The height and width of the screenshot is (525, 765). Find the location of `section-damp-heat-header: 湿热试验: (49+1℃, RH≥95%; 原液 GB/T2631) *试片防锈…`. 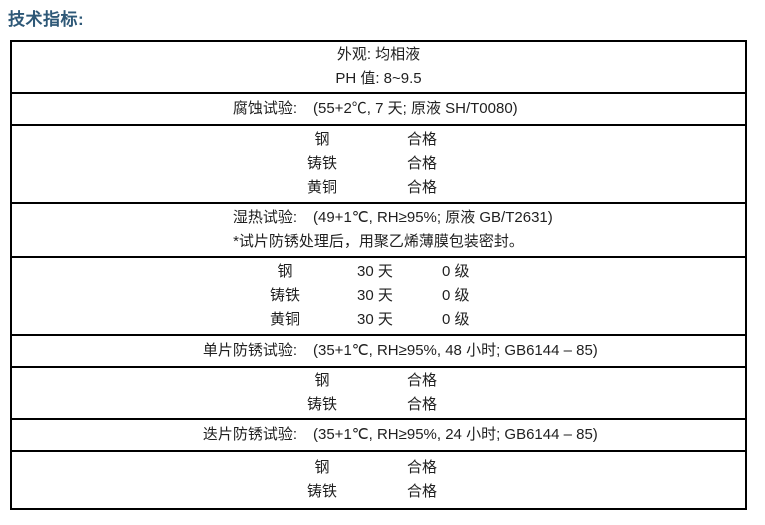

section-damp-heat-header: 湿热试验: (49+1℃, RH≥95%; 原液 GB/T2631) *试片防锈… is located at coordinates (378, 231).